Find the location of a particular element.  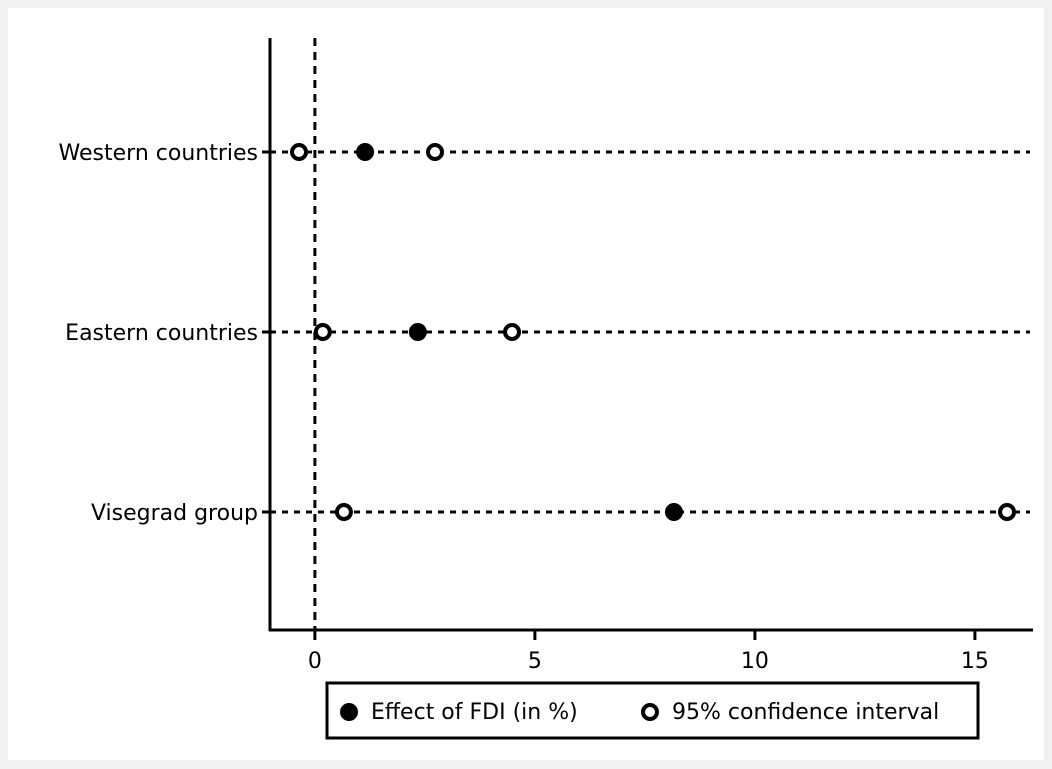

y-tick-label: Visegrad group is located at coordinates (174, 513).